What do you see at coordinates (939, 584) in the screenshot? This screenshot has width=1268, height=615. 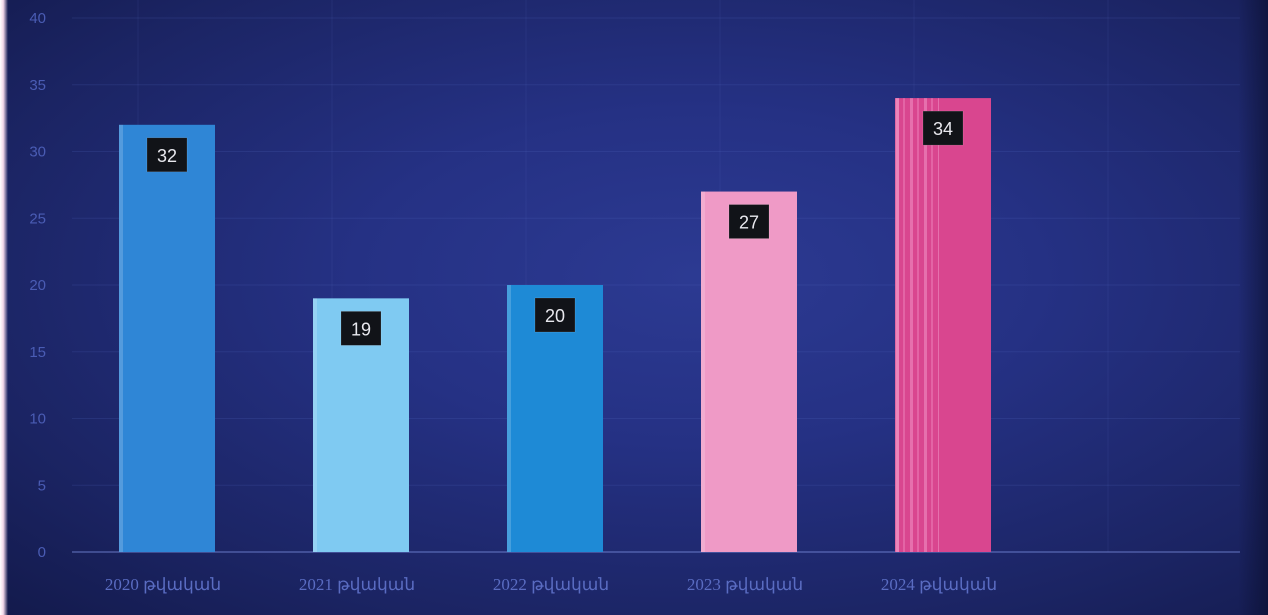 I see `x-tick-label: 2024 թվական` at bounding box center [939, 584].